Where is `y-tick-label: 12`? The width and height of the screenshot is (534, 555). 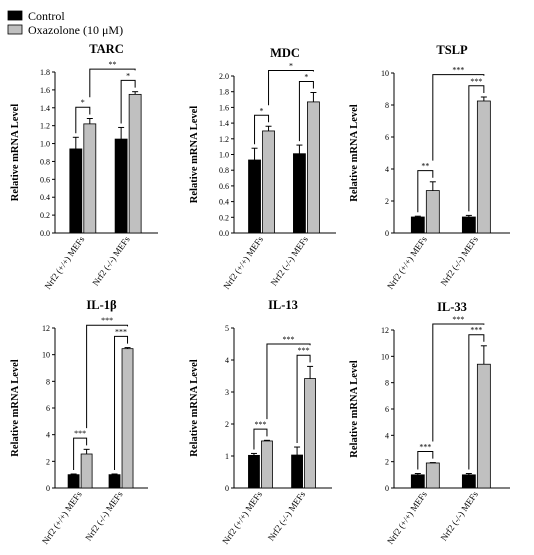
y-tick-label: 12 is located at coordinates (385, 330).